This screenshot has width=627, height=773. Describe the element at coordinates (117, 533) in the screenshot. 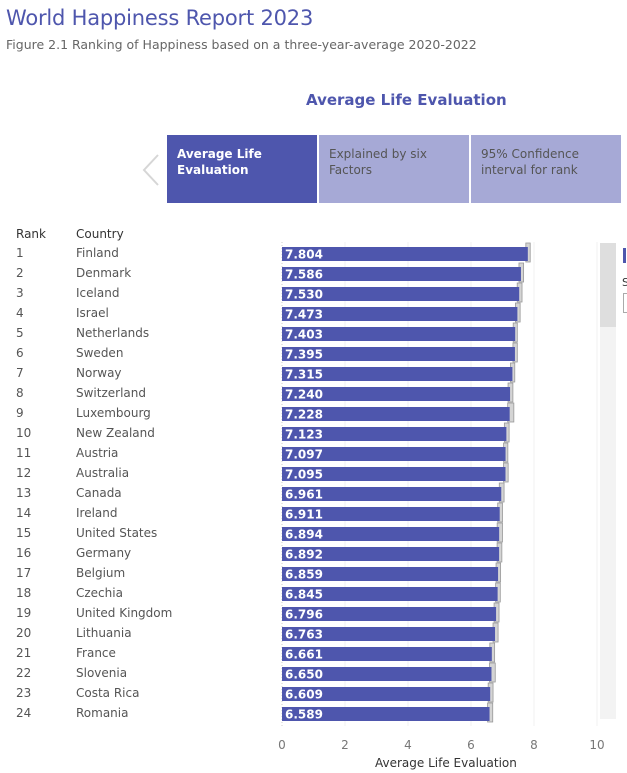

I see `country-cell: United States` at that location.